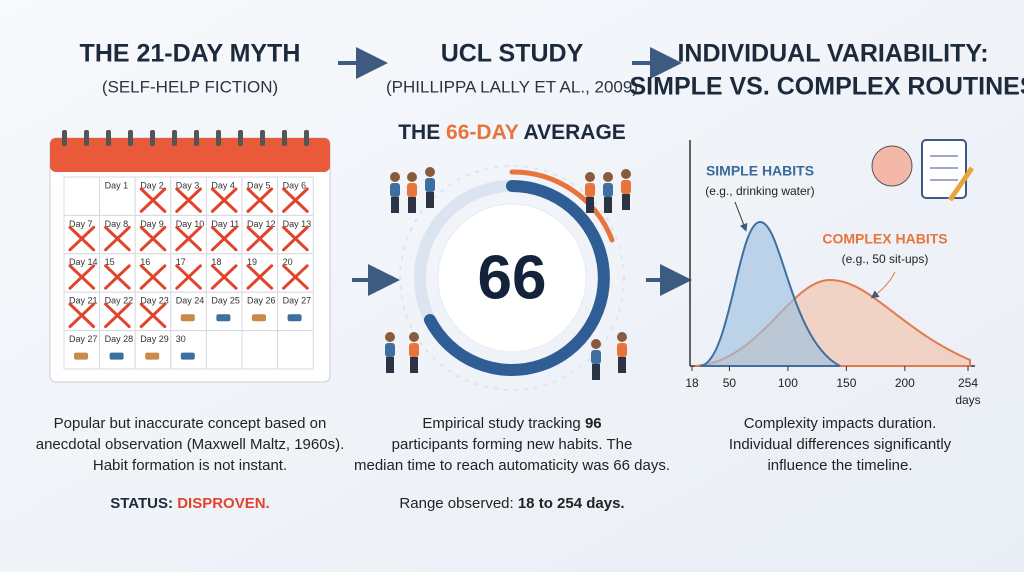  What do you see at coordinates (190, 423) in the screenshot?
I see `body-line: Popular but inaccurate concept based on` at bounding box center [190, 423].